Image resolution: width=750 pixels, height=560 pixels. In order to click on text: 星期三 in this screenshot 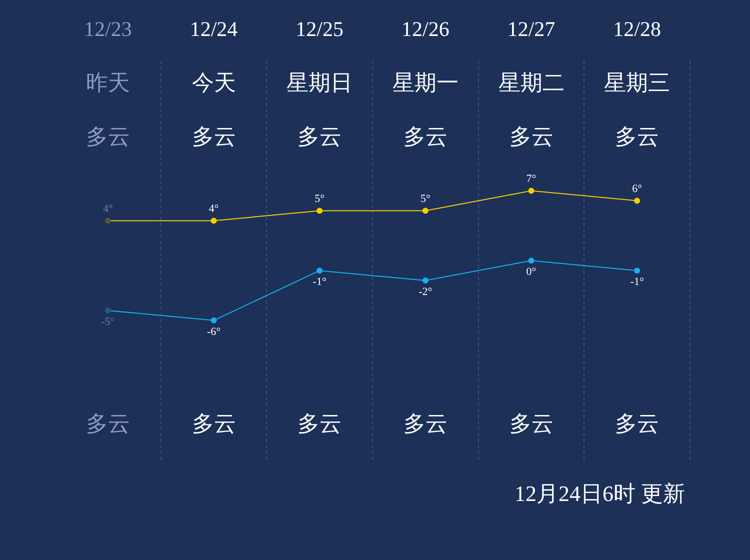, I will do `click(637, 82)`.